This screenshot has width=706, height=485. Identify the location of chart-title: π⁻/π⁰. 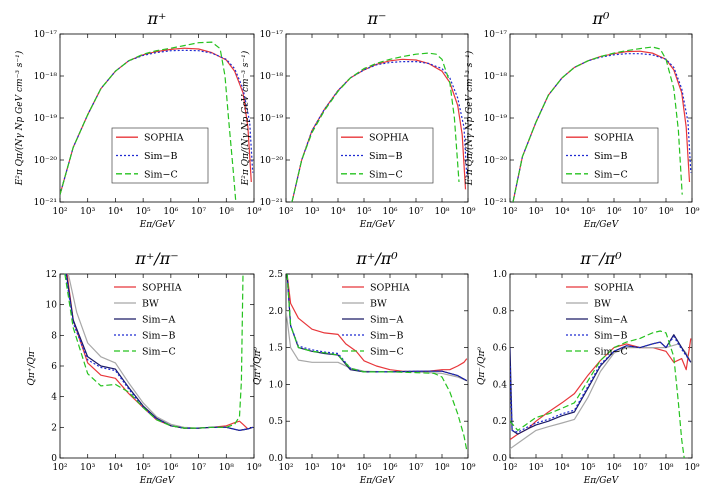
(600, 258).